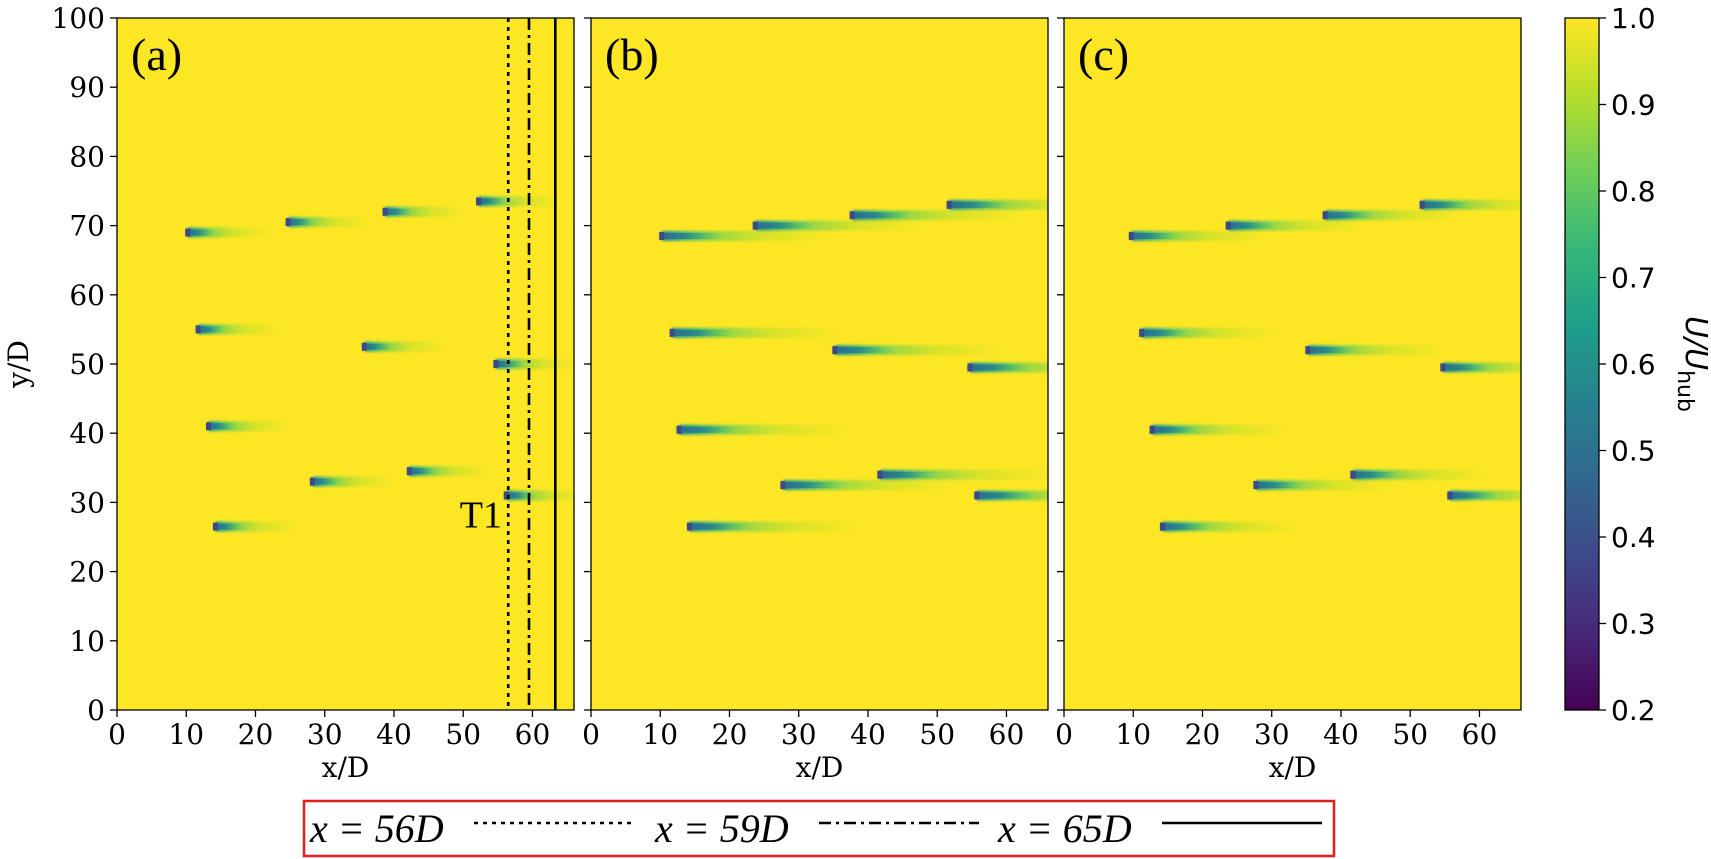 Image resolution: width=1711 pixels, height=859 pixels. Describe the element at coordinates (1633, 451) in the screenshot. I see `colorbar-tick-label: 0.5` at that location.